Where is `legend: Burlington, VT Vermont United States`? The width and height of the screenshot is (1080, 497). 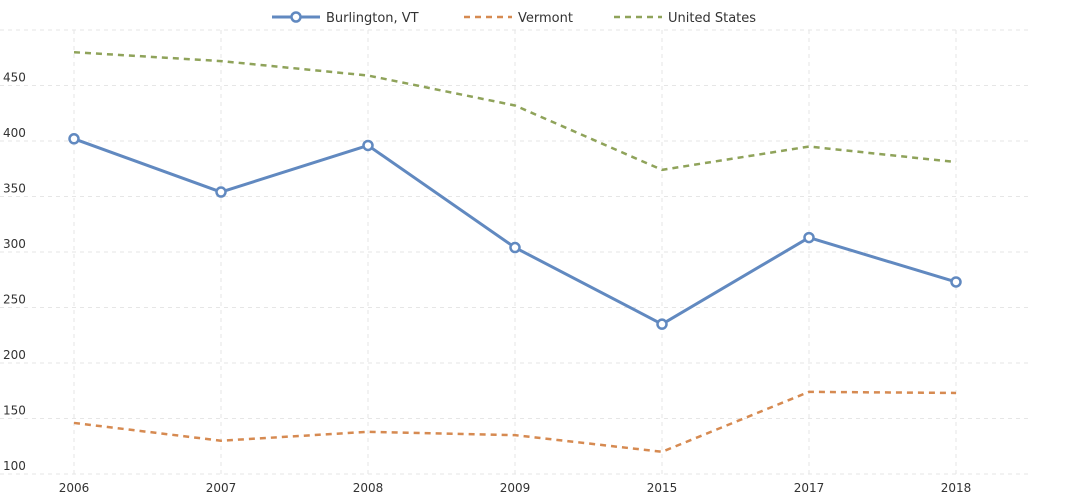 legend: Burlington, VT Vermont United States is located at coordinates (514, 18).